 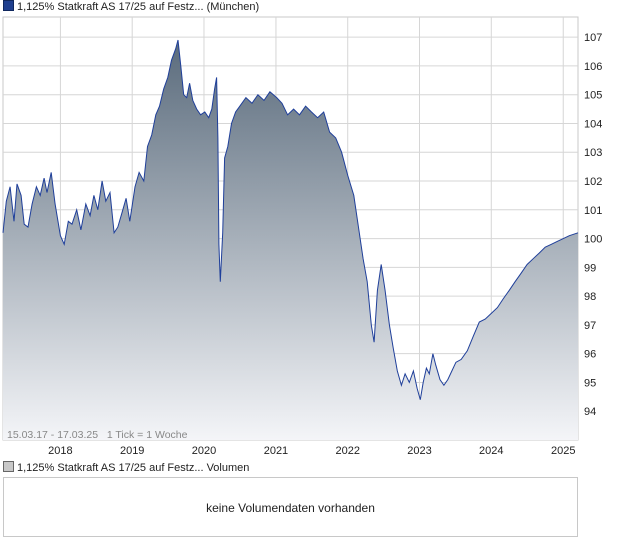 I want to click on y-tick-label: 101, so click(x=593, y=211).